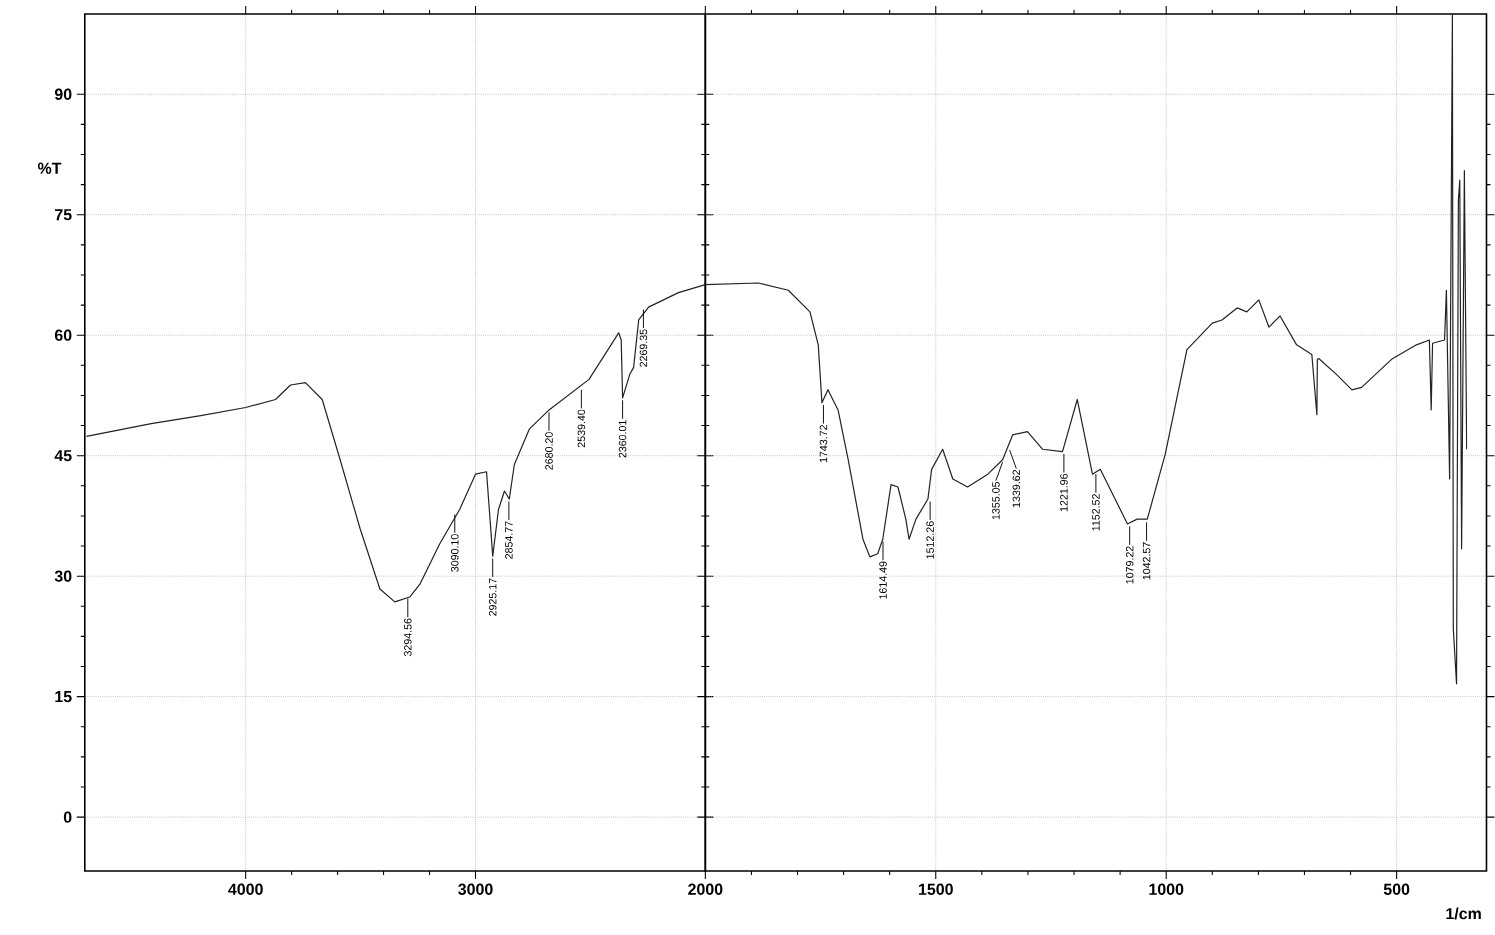 Image resolution: width=1495 pixels, height=935 pixels. Describe the element at coordinates (1463, 913) in the screenshot. I see `x-axis-title: 1/cm` at that location.